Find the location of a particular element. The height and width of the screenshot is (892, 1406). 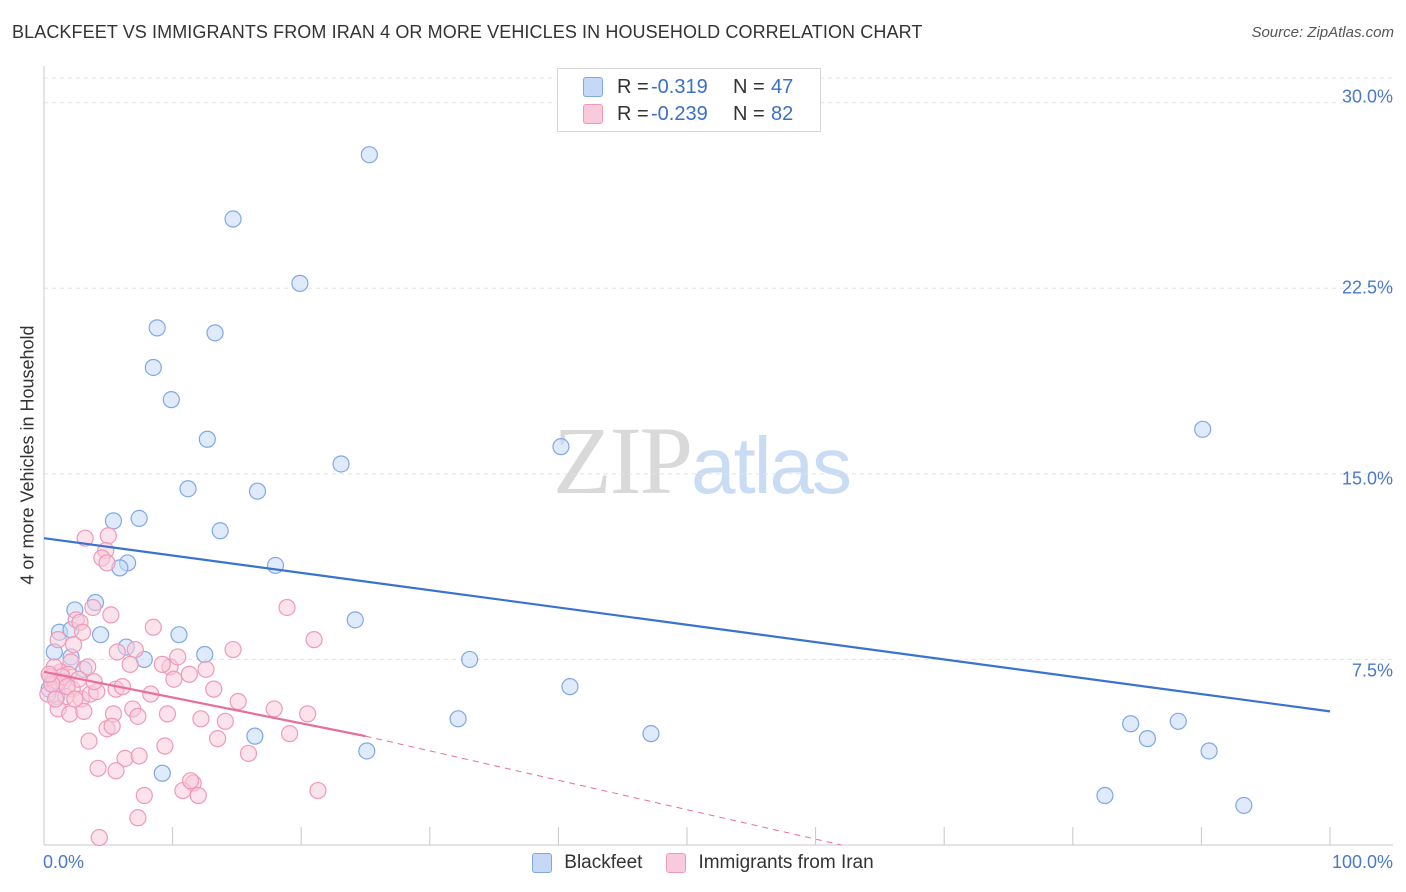

legend-swatch-blackfeet is located at coordinates (593, 87).